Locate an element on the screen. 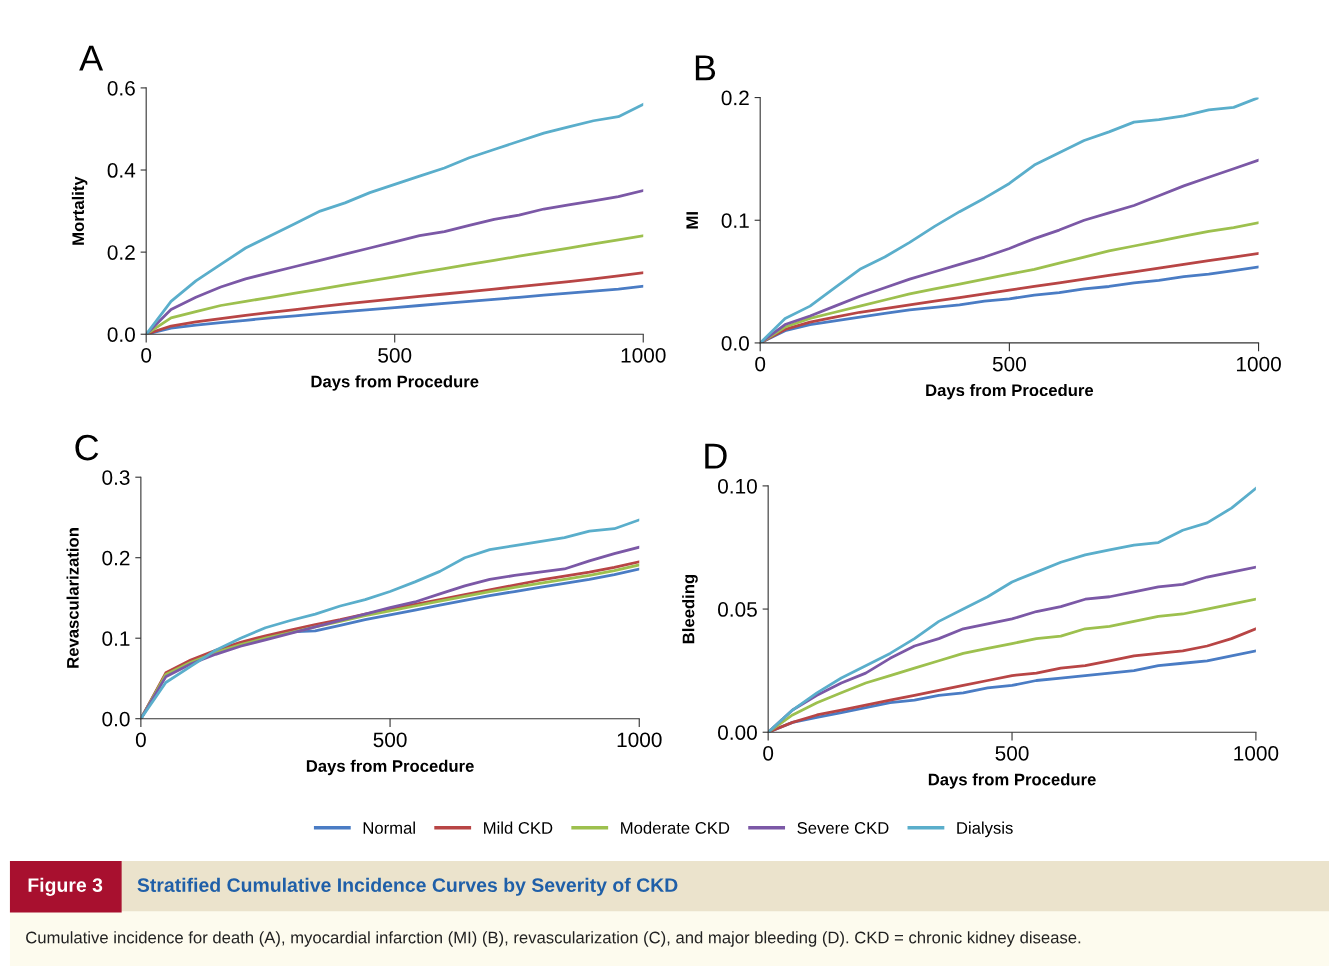  caption: Figure 3 is located at coordinates (65, 886).